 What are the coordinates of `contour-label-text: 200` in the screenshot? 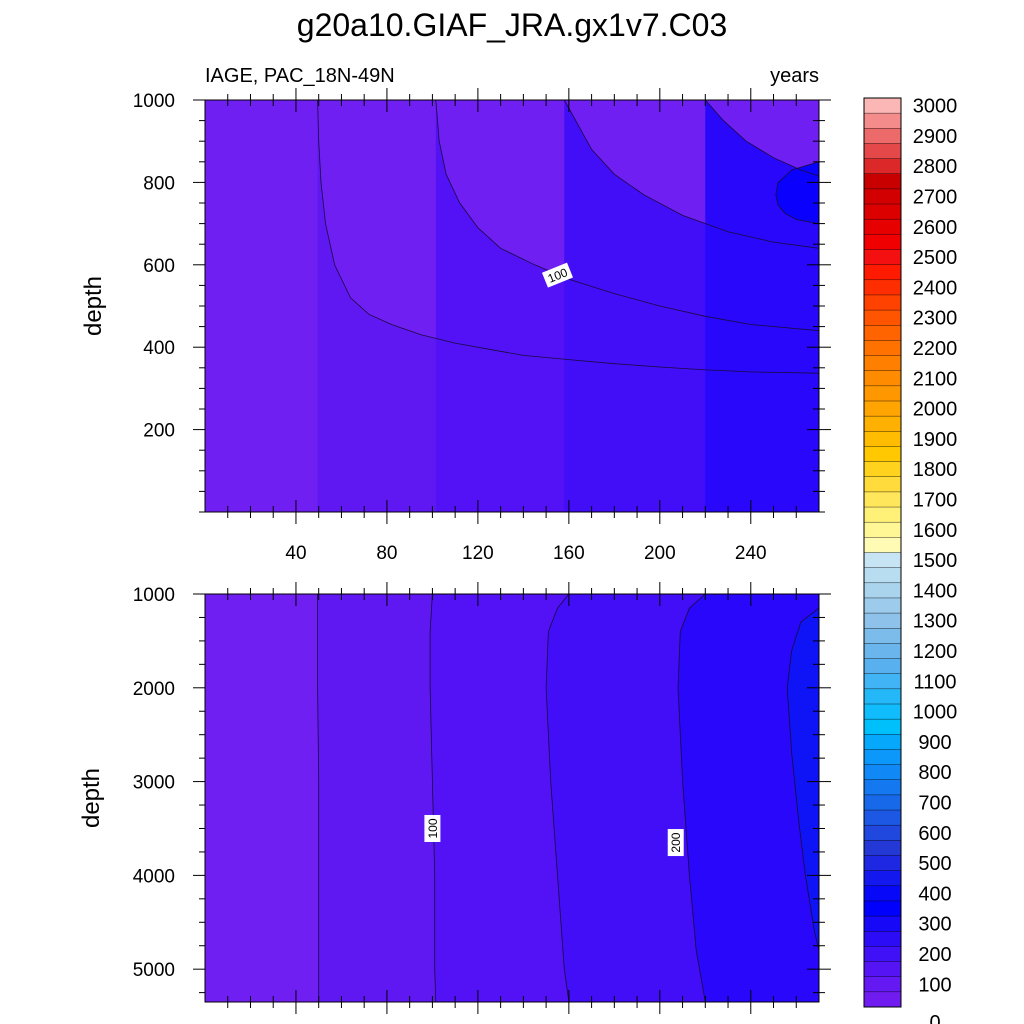 It's located at (676, 842).